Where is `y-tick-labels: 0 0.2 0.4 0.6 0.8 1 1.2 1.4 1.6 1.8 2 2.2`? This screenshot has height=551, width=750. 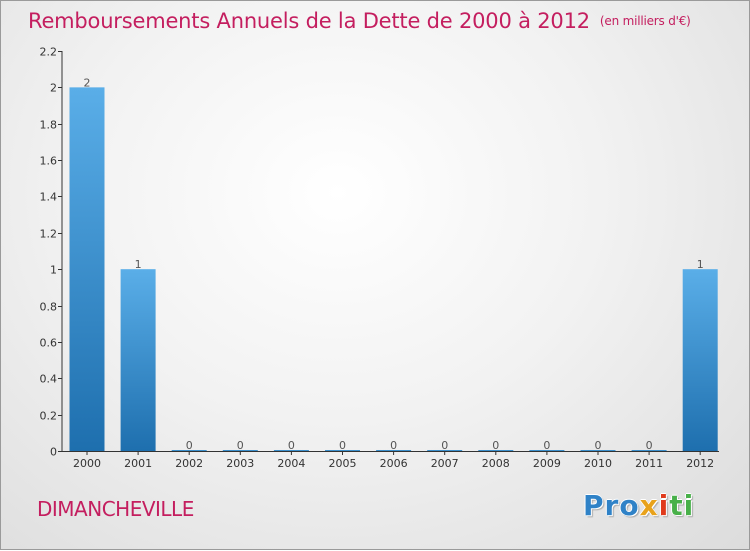
y-tick-labels: 0 0.2 0.4 0.6 0.8 1 1.2 1.4 1.6 1.8 2 2.2 is located at coordinates (49, 252).